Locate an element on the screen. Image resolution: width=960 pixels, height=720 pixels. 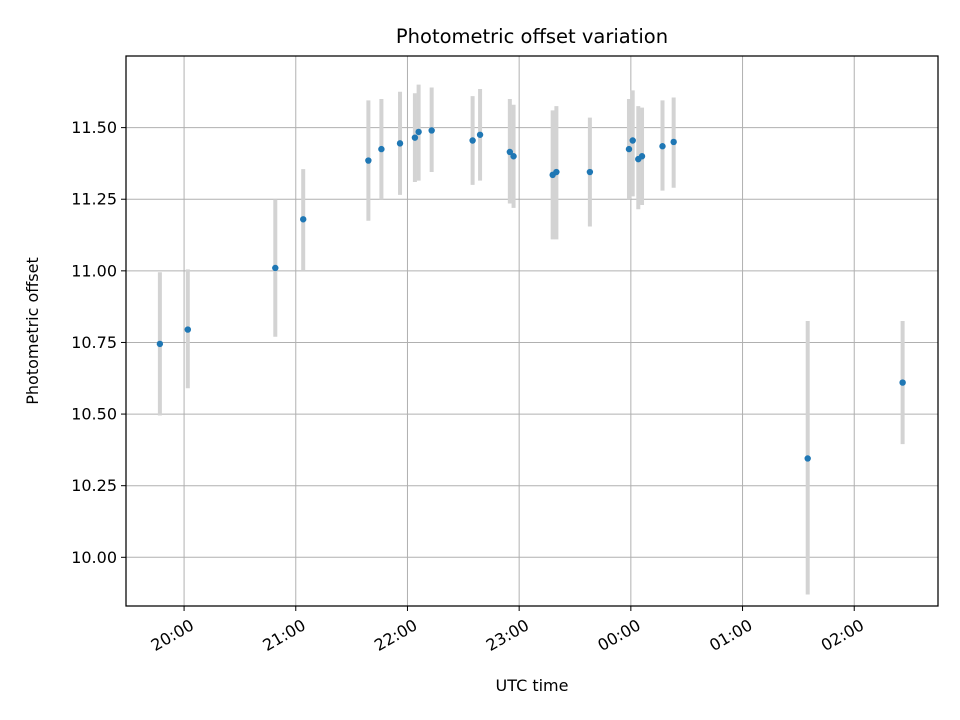
y-tick-label: 11.25 is located at coordinates (94, 199).